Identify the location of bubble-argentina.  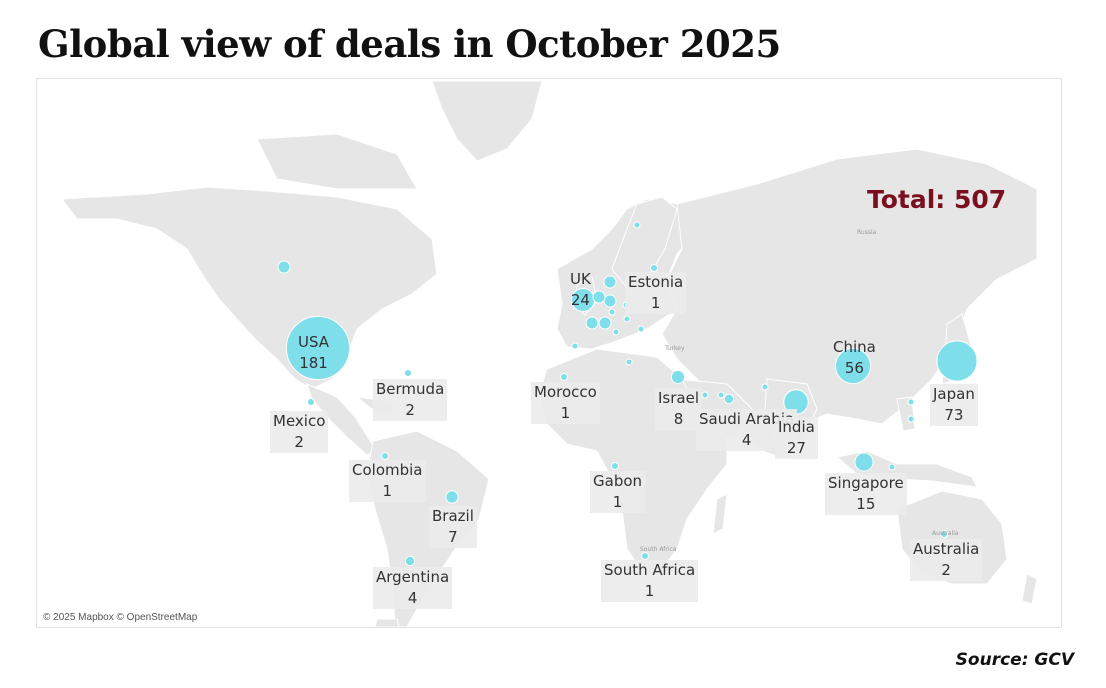
(410, 561).